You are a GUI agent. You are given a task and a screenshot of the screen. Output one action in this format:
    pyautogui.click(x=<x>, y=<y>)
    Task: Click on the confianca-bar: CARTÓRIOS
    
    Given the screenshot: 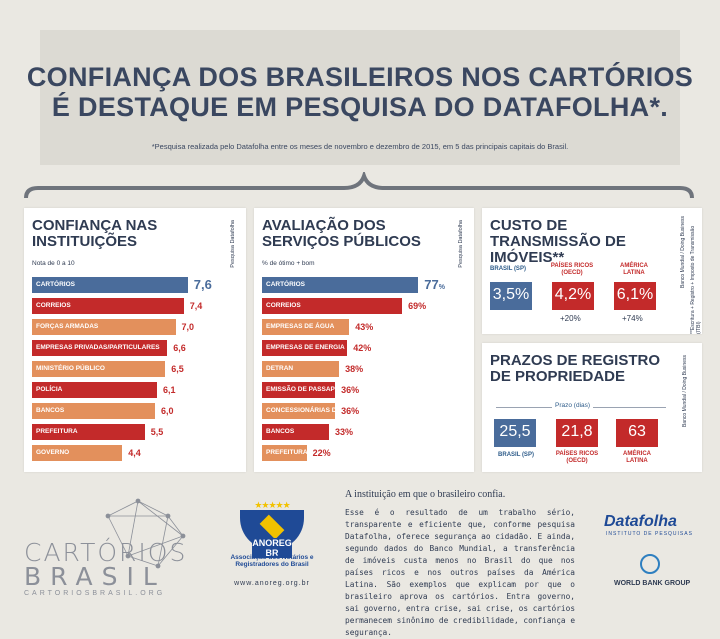 What is the action you would take?
    pyautogui.click(x=110, y=285)
    